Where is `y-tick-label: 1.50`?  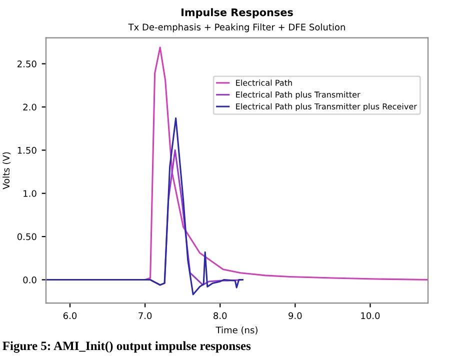
y-tick-label: 1.50 is located at coordinates (27, 150).